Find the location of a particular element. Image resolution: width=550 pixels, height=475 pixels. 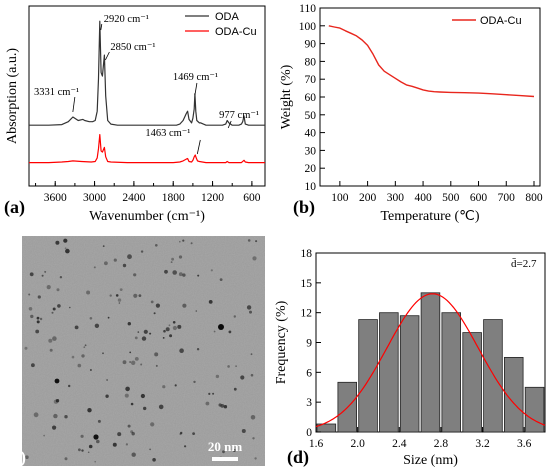

annotation-label-a: 3331 cm⁻¹ is located at coordinates (56, 92).